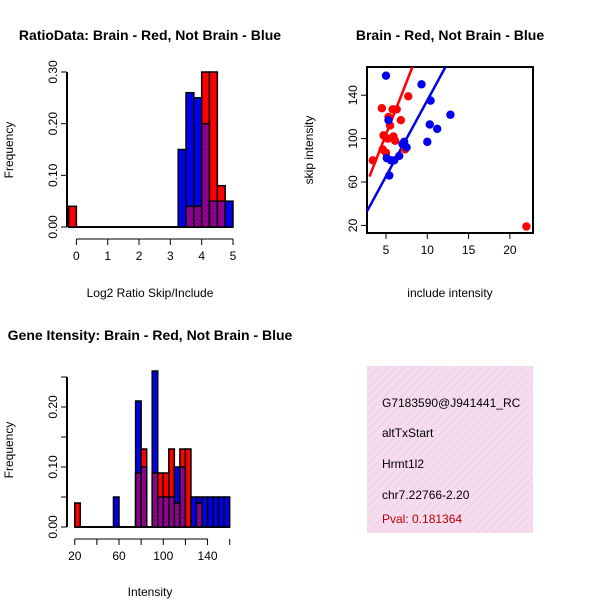  What do you see at coordinates (76, 256) in the screenshot?
I see `ratio-x-tick-label: 0` at bounding box center [76, 256].